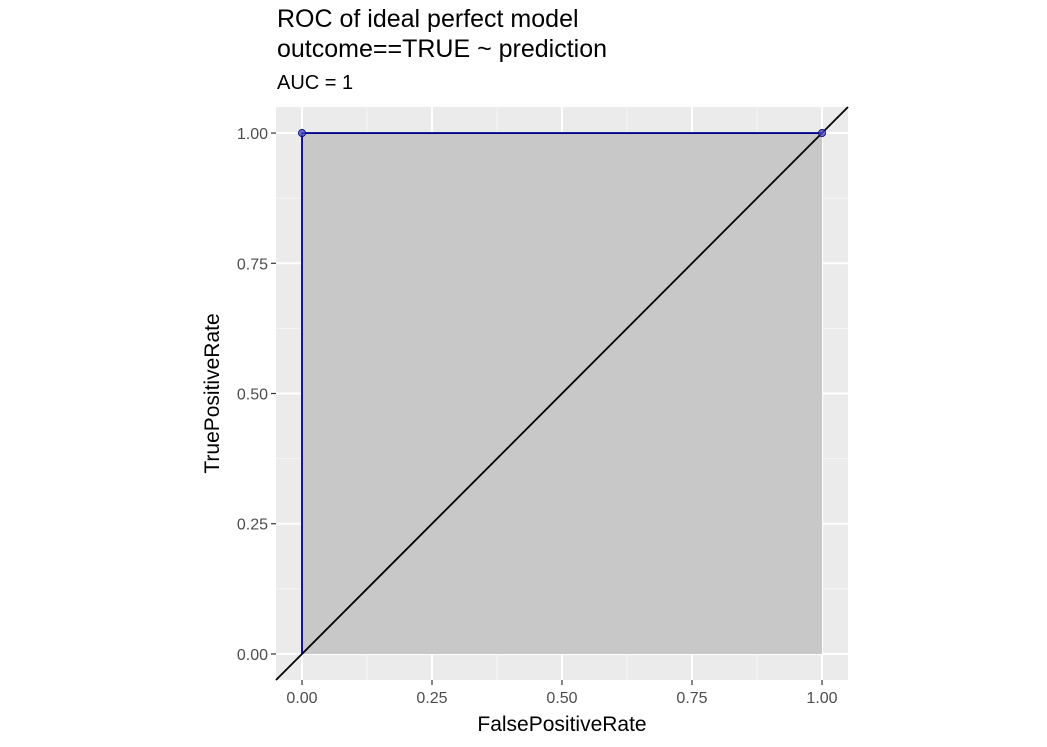  I want to click on x-tick-label: 0.50, so click(561, 698).